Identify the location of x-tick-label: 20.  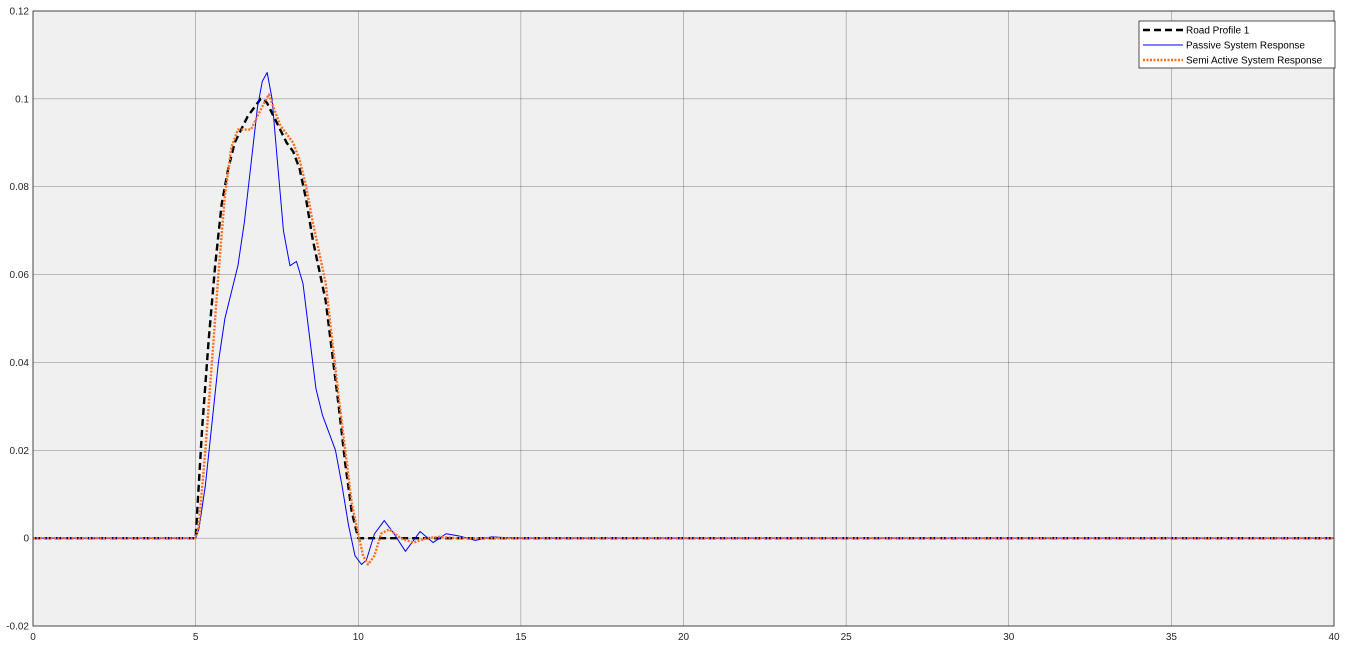
(684, 637).